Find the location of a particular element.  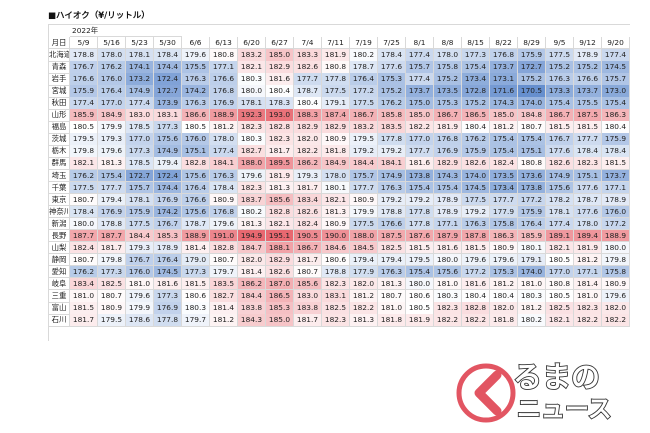

prefecture-label: 埼玉 is located at coordinates (59, 176).